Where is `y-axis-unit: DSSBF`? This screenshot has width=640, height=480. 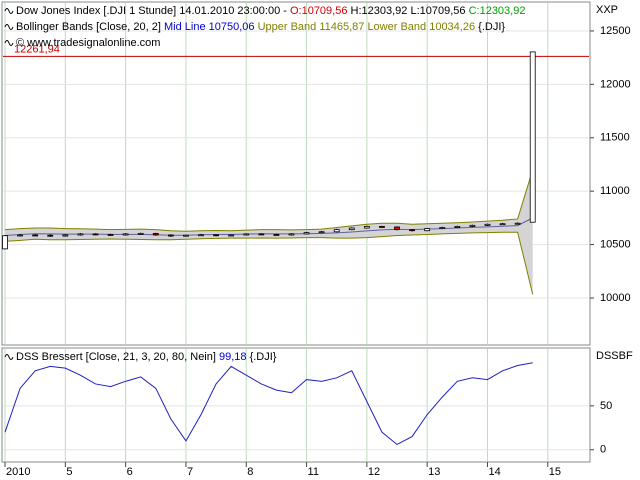 y-axis-unit: DSSBF is located at coordinates (614, 356).